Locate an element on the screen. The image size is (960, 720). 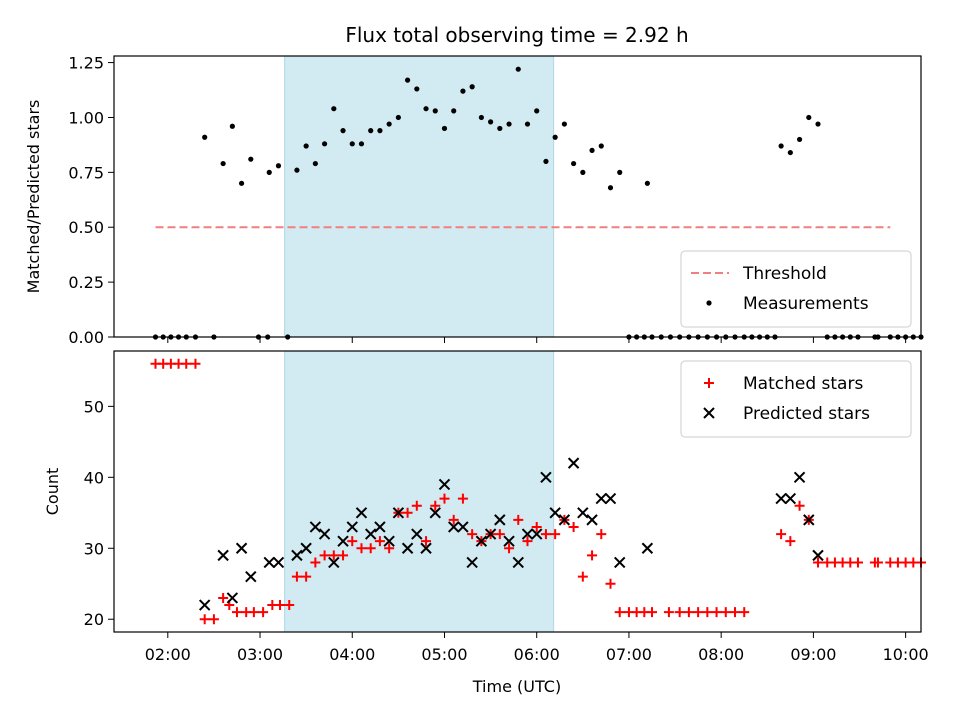
legend-label: Measurements is located at coordinates (806, 304).